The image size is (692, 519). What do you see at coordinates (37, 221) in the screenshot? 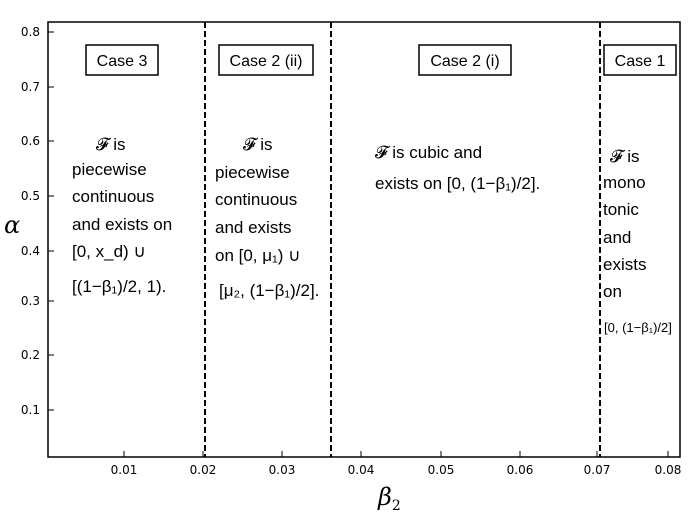
I see `y-axis: 0.8 0.7 0.6 0.5 0.4 0.3 0.2 0.1` at bounding box center [37, 221].